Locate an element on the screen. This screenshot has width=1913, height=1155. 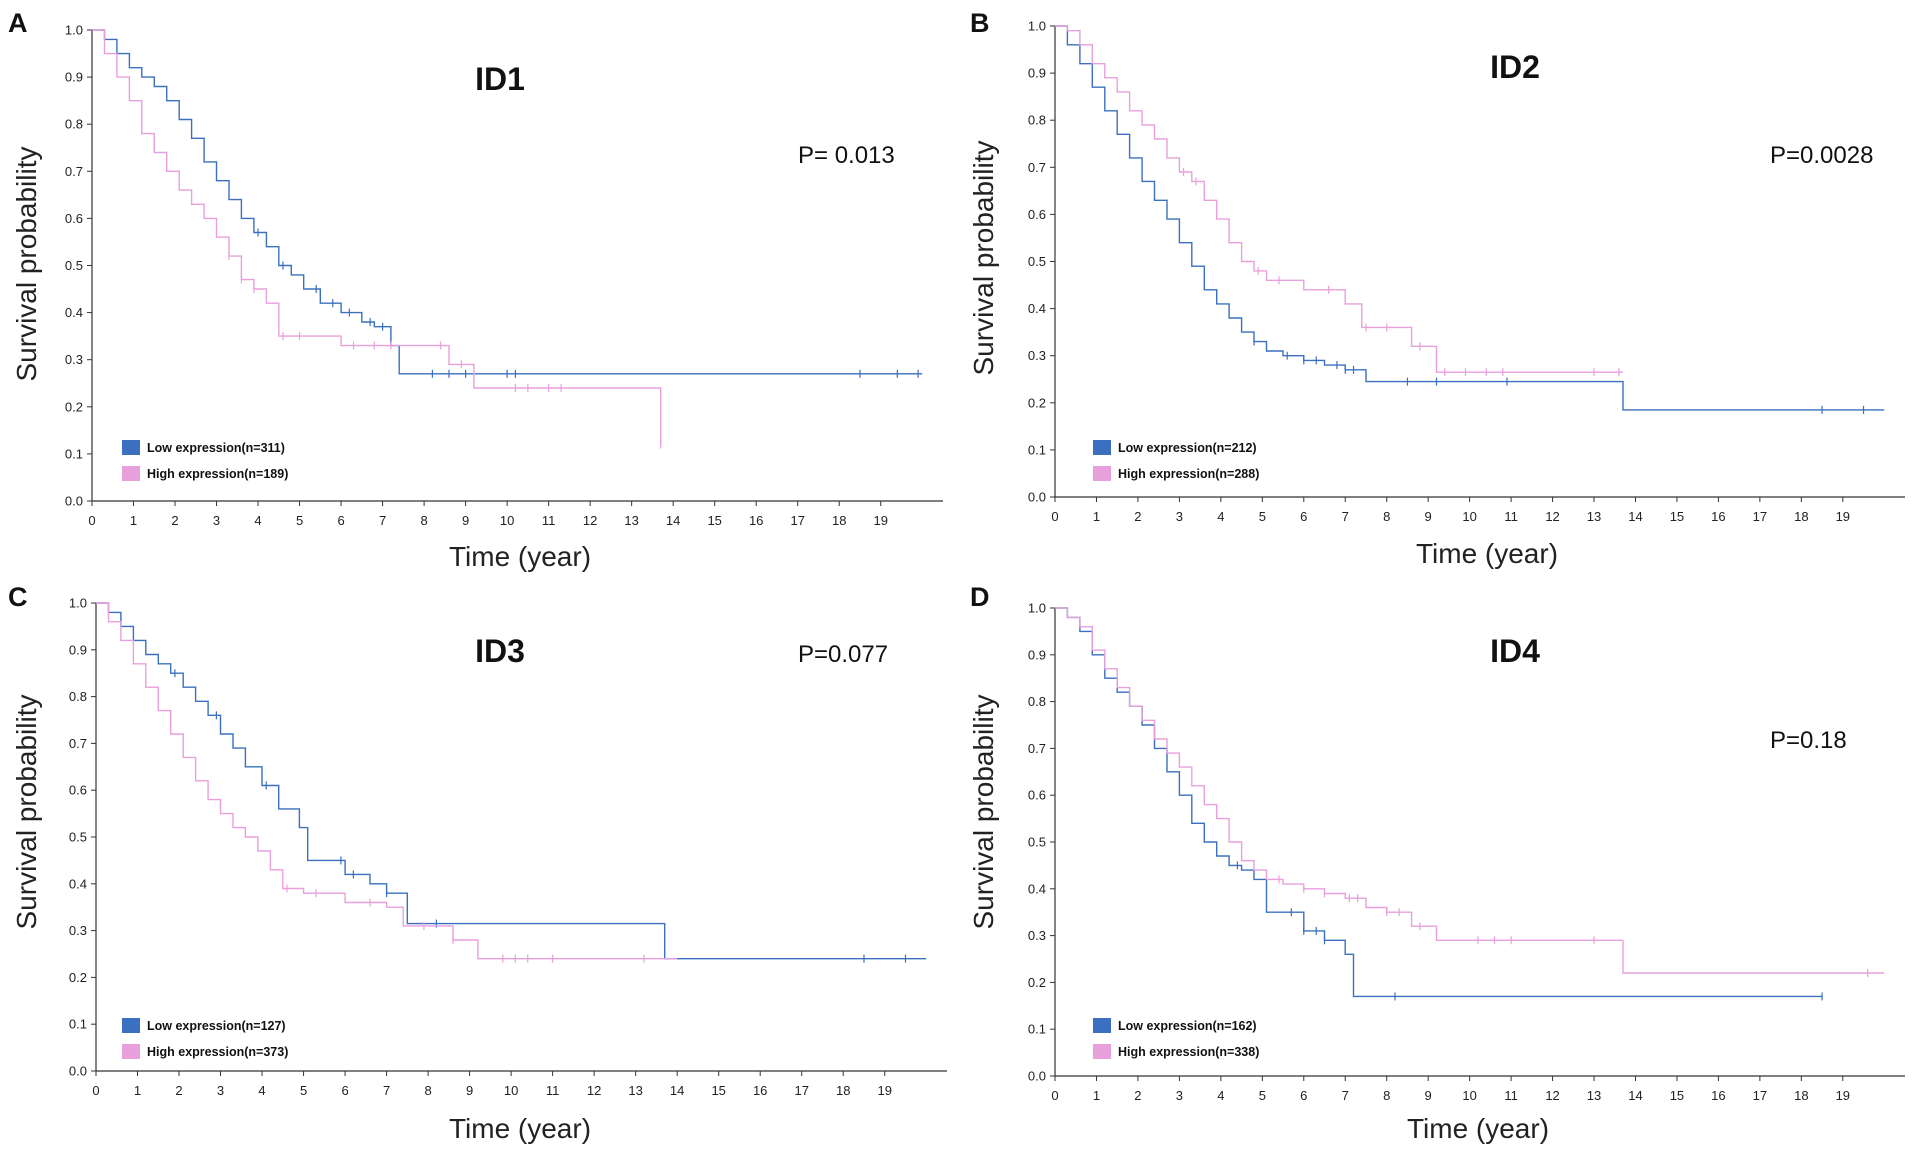
chart-title-c: ID3 is located at coordinates (500, 651).